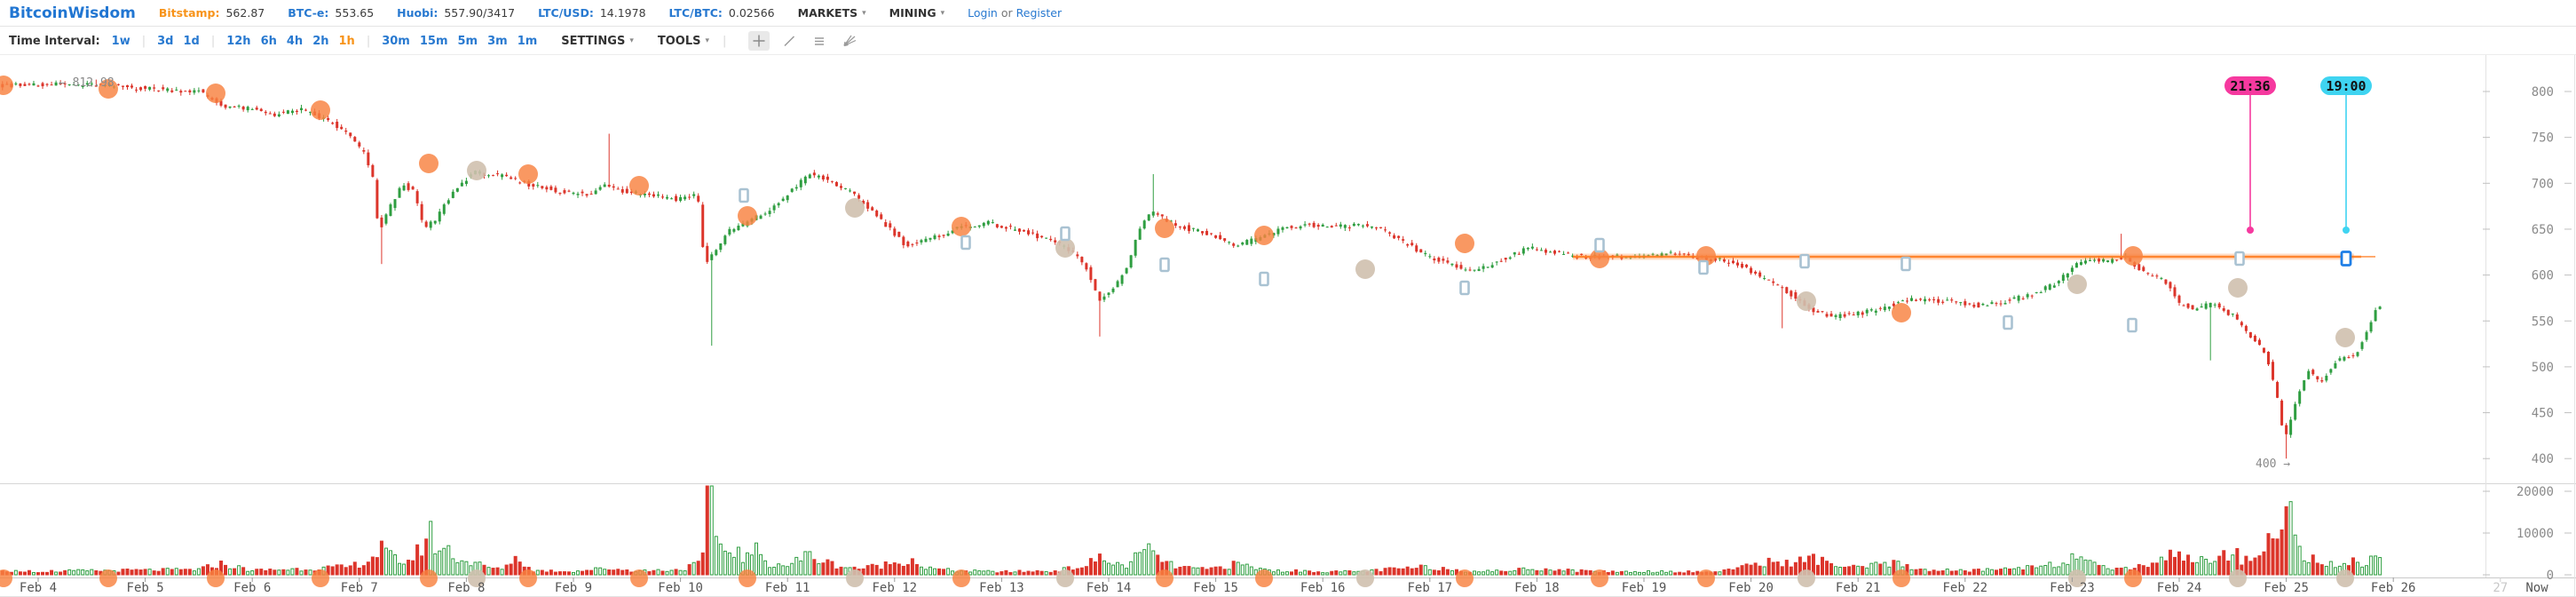 The image size is (2576, 597). What do you see at coordinates (331, 13) in the screenshot?
I see `ticker-btce: BTC-e: 553.65` at bounding box center [331, 13].